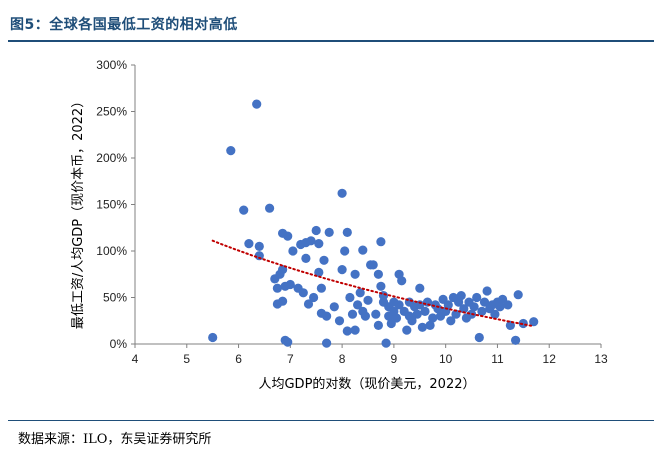 The height and width of the screenshot is (451, 662). Describe the element at coordinates (394, 359) in the screenshot. I see `x-tick-label: 9` at that location.